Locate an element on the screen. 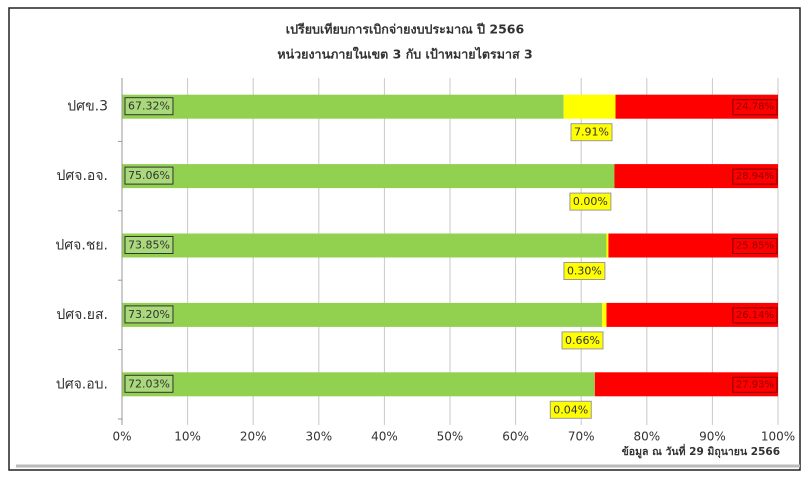 This screenshot has width=810, height=479. y-tick-label: ปศจ.ชย. is located at coordinates (81, 246).